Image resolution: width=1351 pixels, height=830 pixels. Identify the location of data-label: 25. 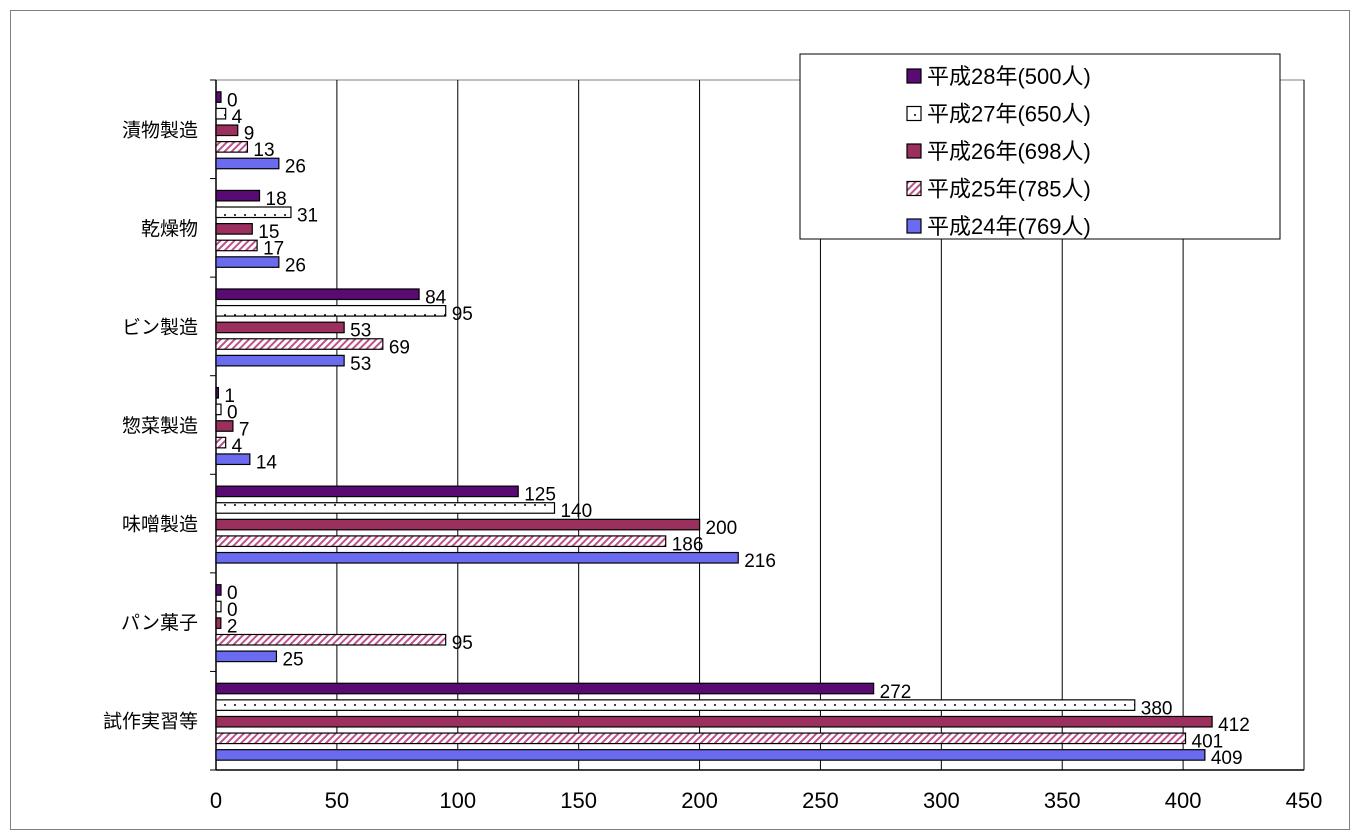
(292, 660).